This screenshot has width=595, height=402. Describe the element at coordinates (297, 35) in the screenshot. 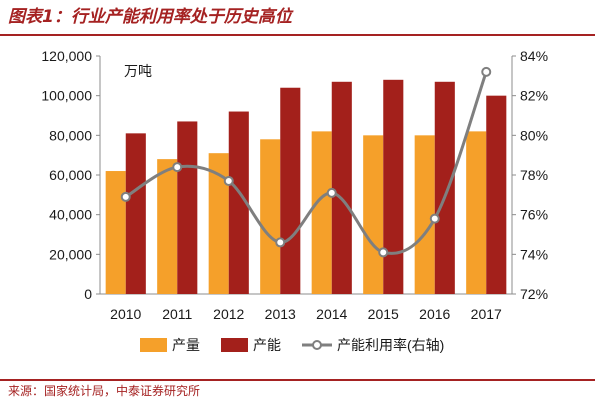

I see `title-rule` at that location.